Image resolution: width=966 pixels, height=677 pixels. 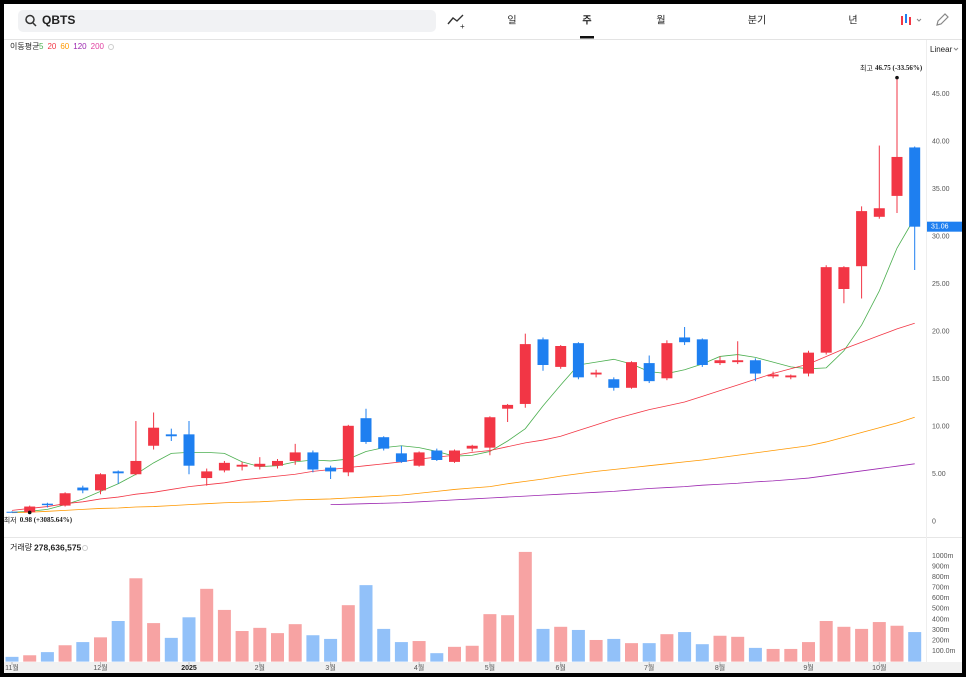 What do you see at coordinates (941, 619) in the screenshot?
I see `y-tick-label: 400m` at bounding box center [941, 619].